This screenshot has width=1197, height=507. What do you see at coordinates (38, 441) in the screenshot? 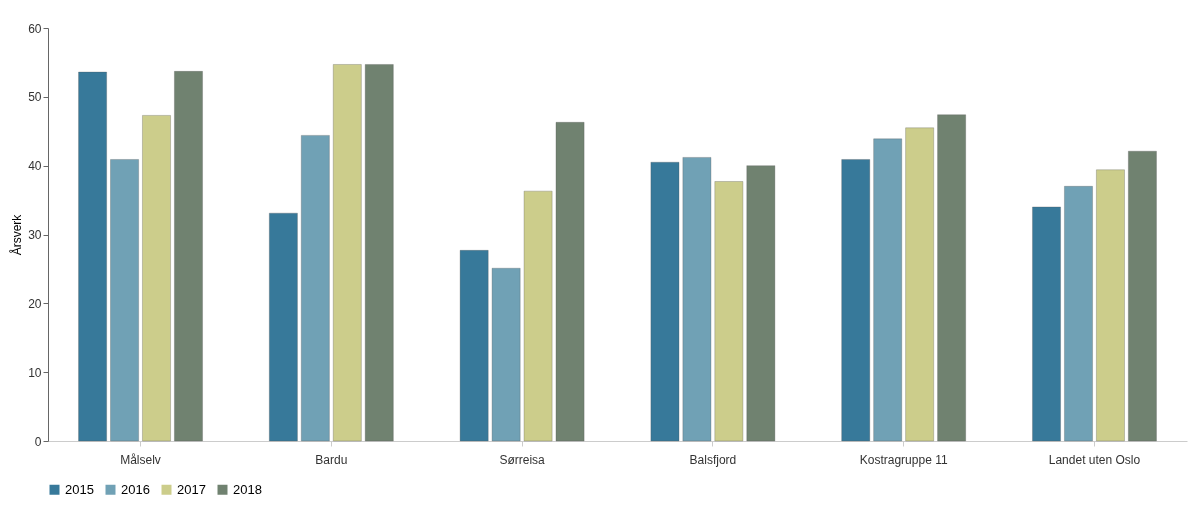
I see `y-tick-label: 0` at bounding box center [38, 441].